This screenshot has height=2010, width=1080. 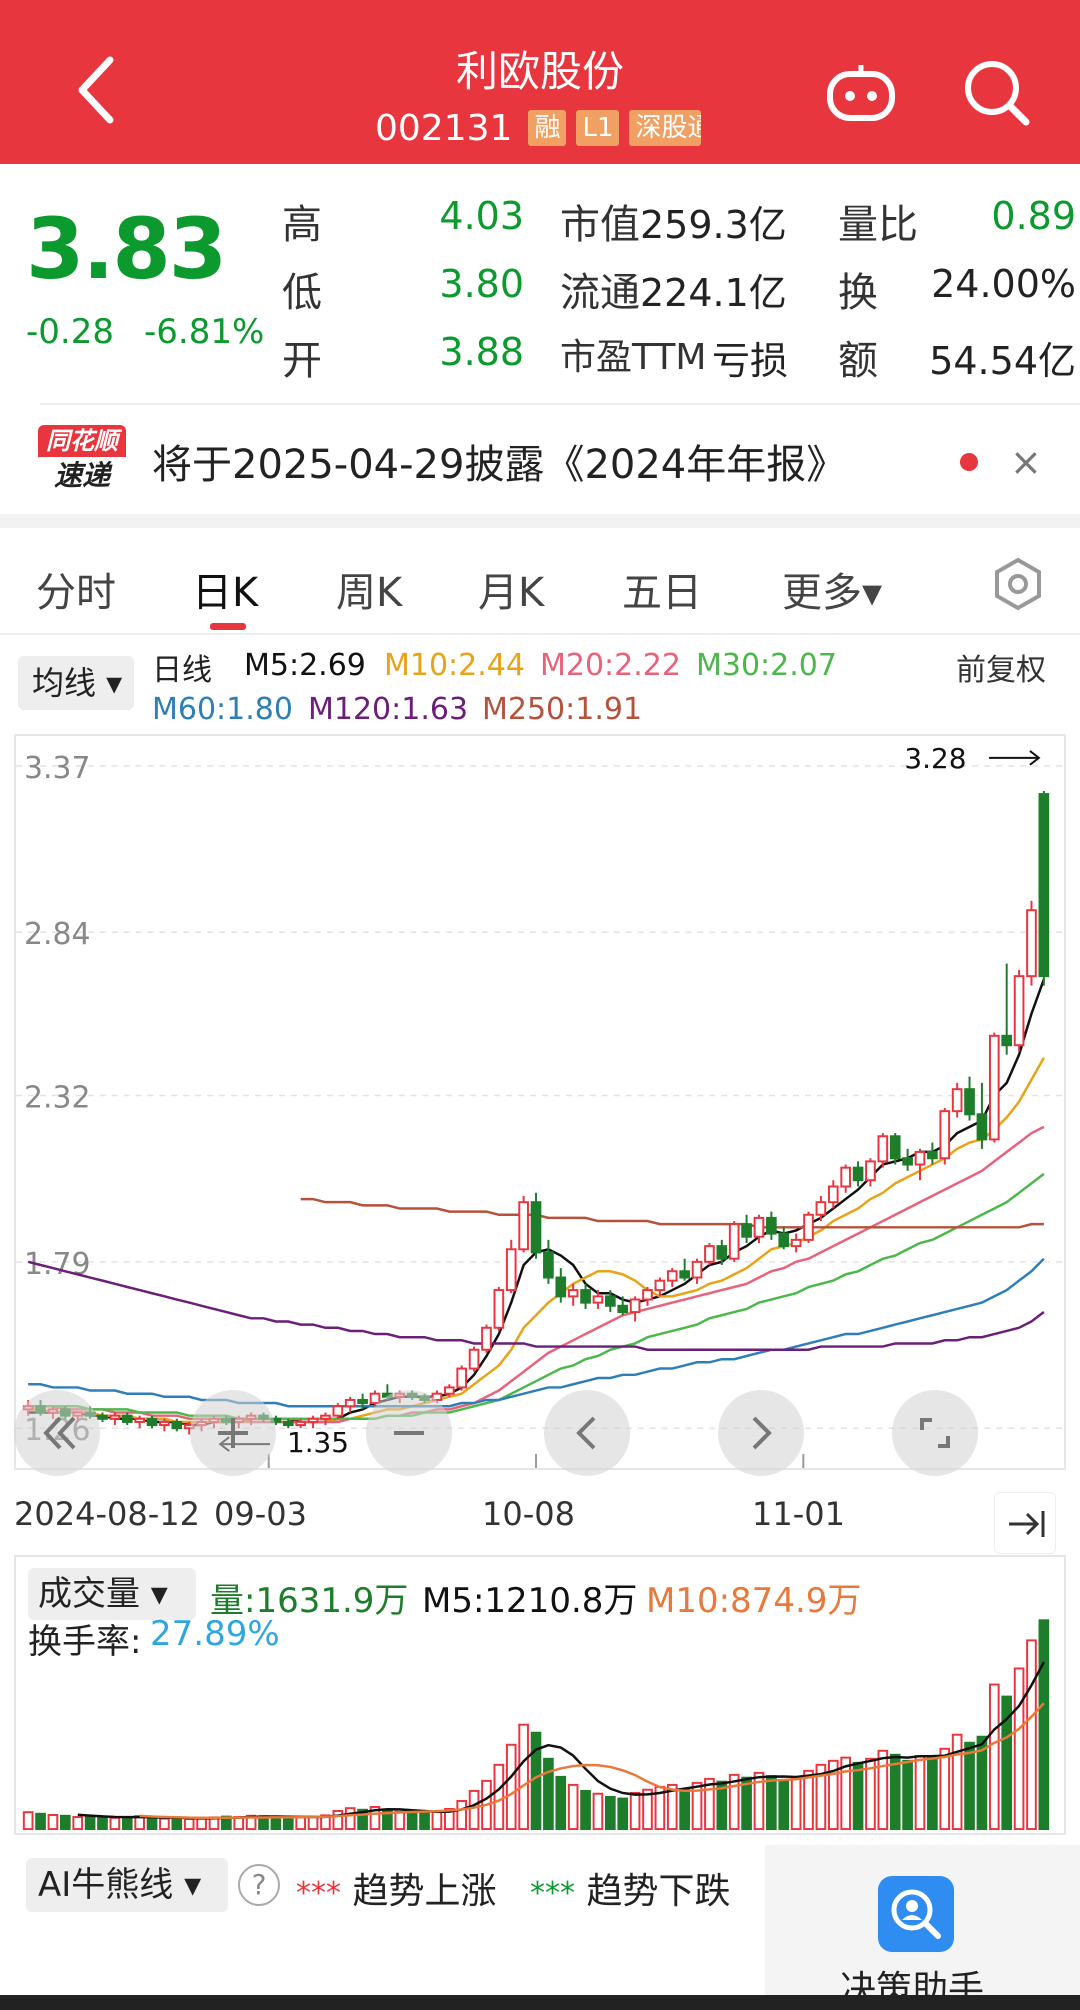 I want to click on minus-icon, so click(x=409, y=1433).